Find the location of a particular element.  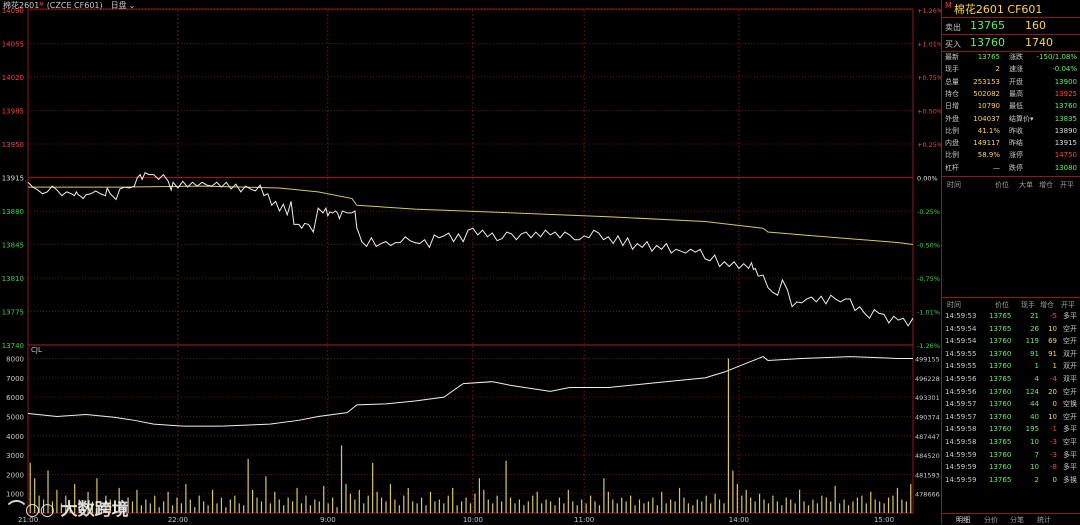

oi-tick: 490374 is located at coordinates (927, 417).